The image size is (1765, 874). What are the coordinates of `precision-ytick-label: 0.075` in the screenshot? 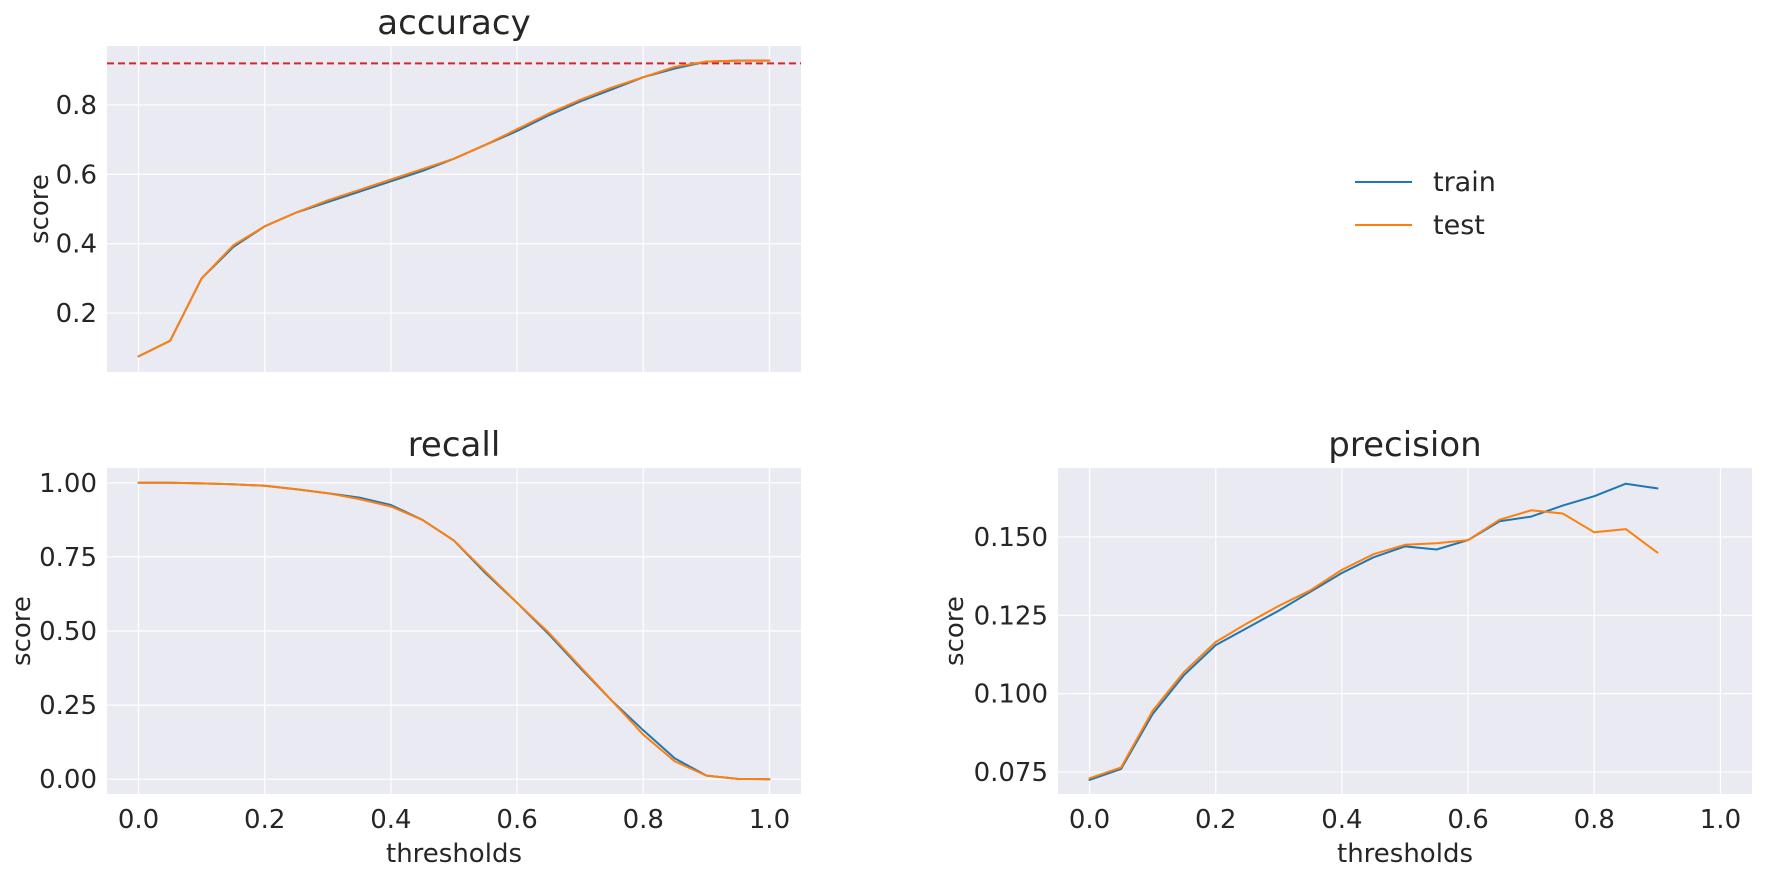 It's located at (1011, 773).